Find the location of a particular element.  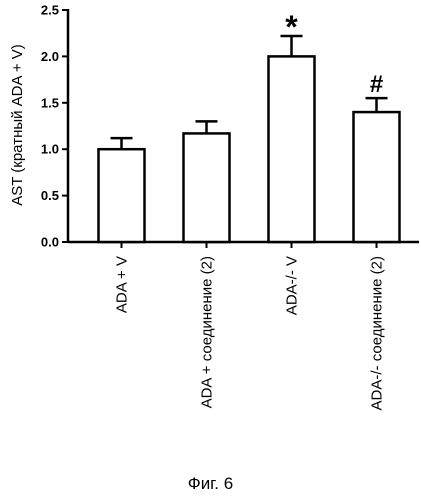

category-label: ADA-/- V is located at coordinates (292, 285).